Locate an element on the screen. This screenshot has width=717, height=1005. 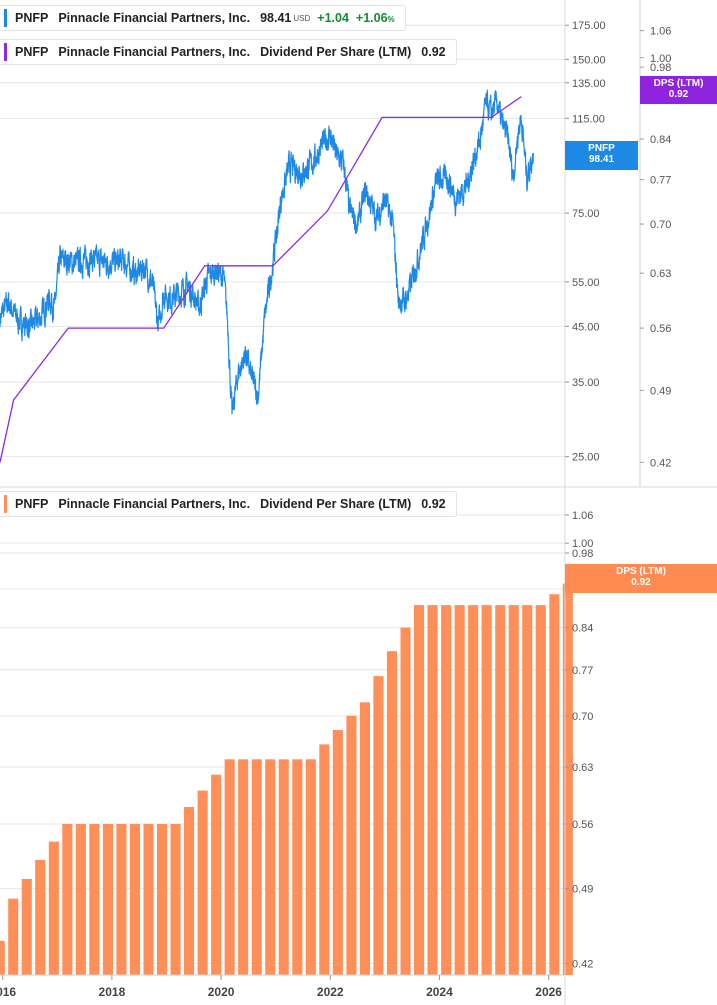
x-axis-label: 2026 is located at coordinates (548, 992).